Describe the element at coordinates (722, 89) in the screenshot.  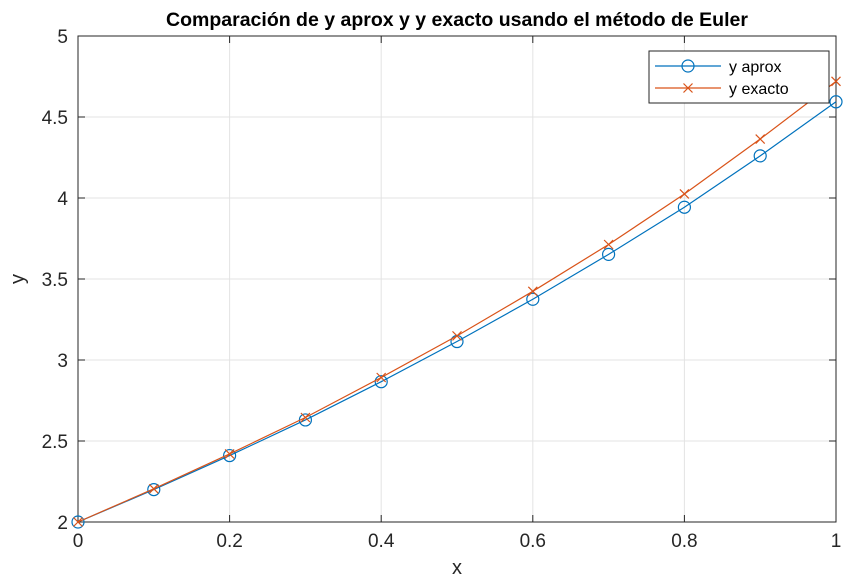
I see `legend-item: y exacto` at that location.